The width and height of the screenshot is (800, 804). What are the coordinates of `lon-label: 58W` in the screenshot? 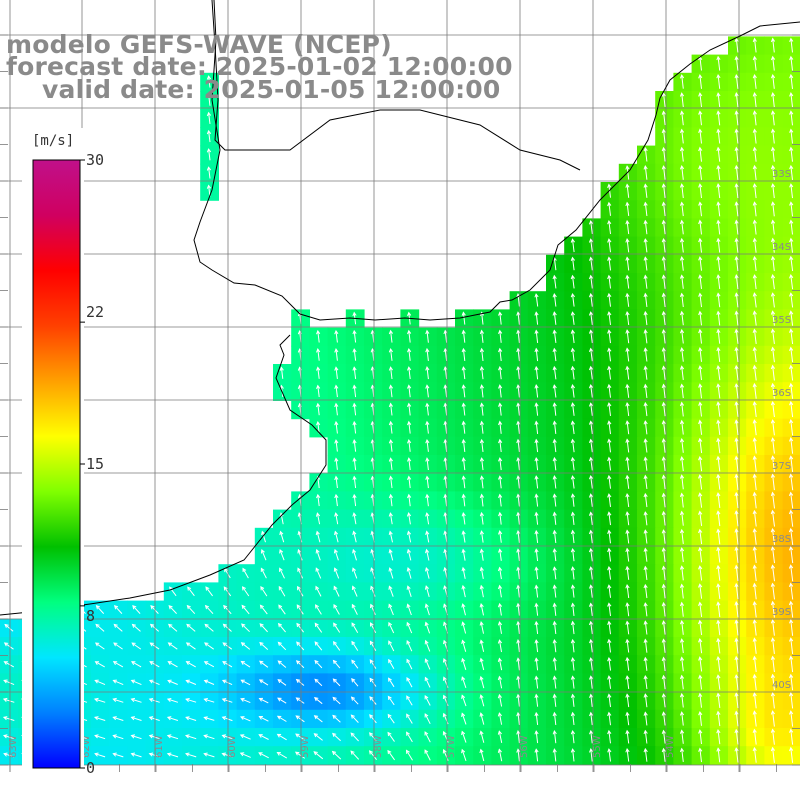 It's located at (378, 746).